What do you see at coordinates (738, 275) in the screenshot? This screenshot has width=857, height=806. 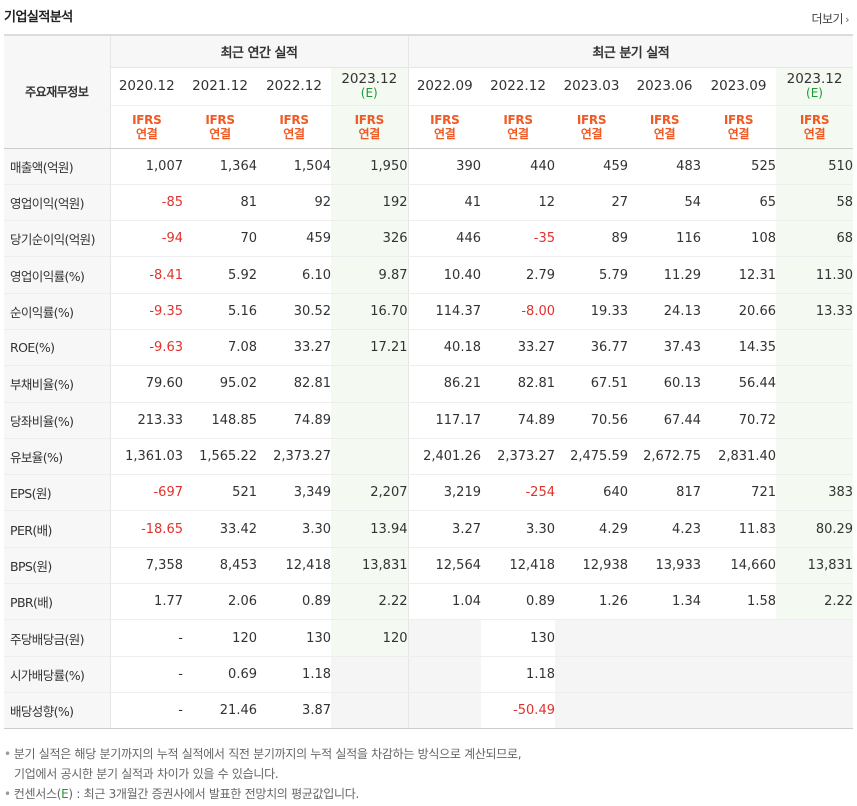 I see `table-cell: 12.31` at bounding box center [738, 275].